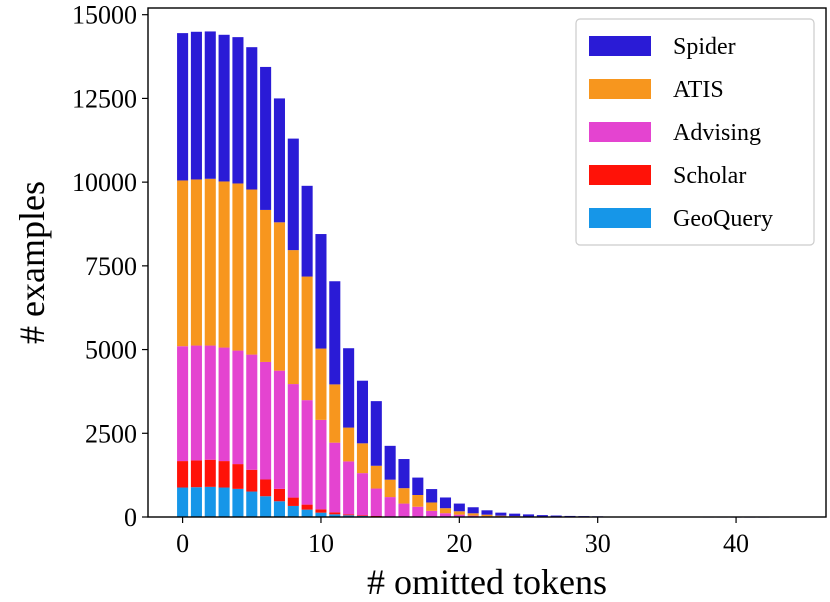  What do you see at coordinates (695, 132) in the screenshot?
I see `legend: Spider ATIS Advising Scholar GeoQuery` at bounding box center [695, 132].